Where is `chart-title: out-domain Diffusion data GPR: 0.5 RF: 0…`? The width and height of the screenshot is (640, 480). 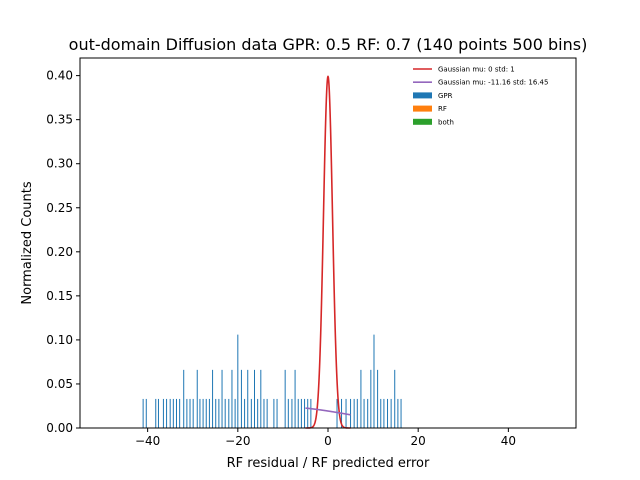 chart-title: out-domain Diffusion data GPR: 0.5 RF: 0… is located at coordinates (328, 44).